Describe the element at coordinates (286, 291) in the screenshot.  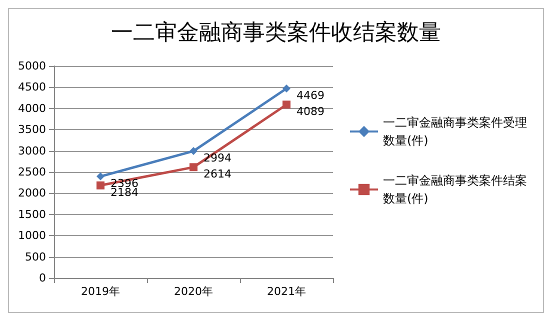
I see `x-tick-label: 2021年` at that location.